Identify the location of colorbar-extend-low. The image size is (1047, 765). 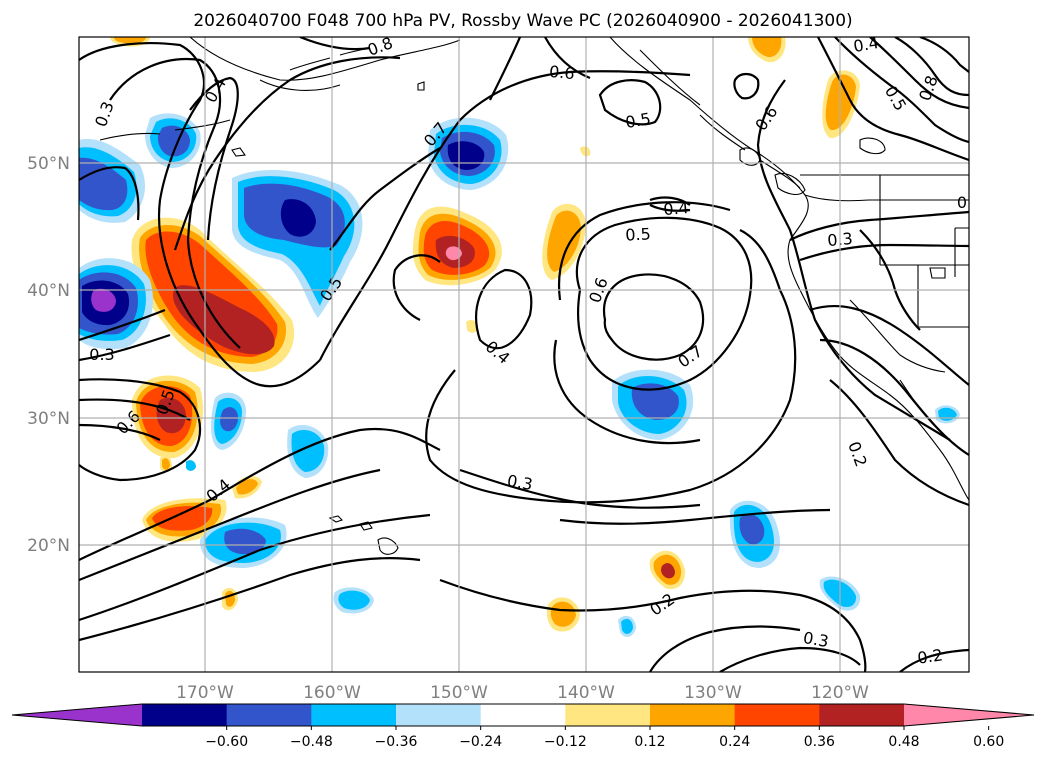
(77, 715).